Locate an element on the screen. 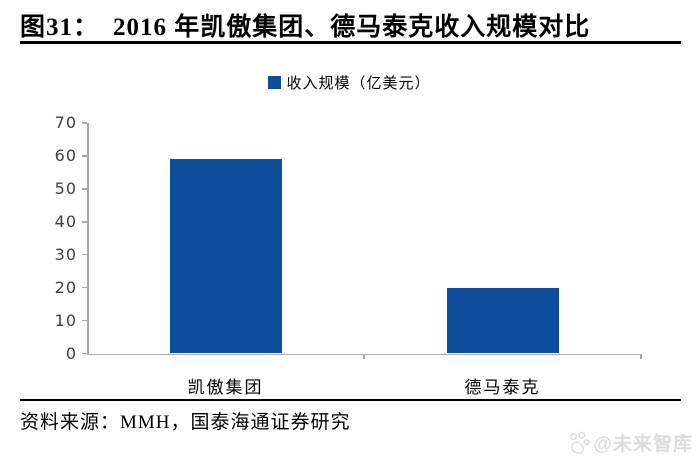 The width and height of the screenshot is (699, 460). y-axis-tick-label: 20 is located at coordinates (65, 287).